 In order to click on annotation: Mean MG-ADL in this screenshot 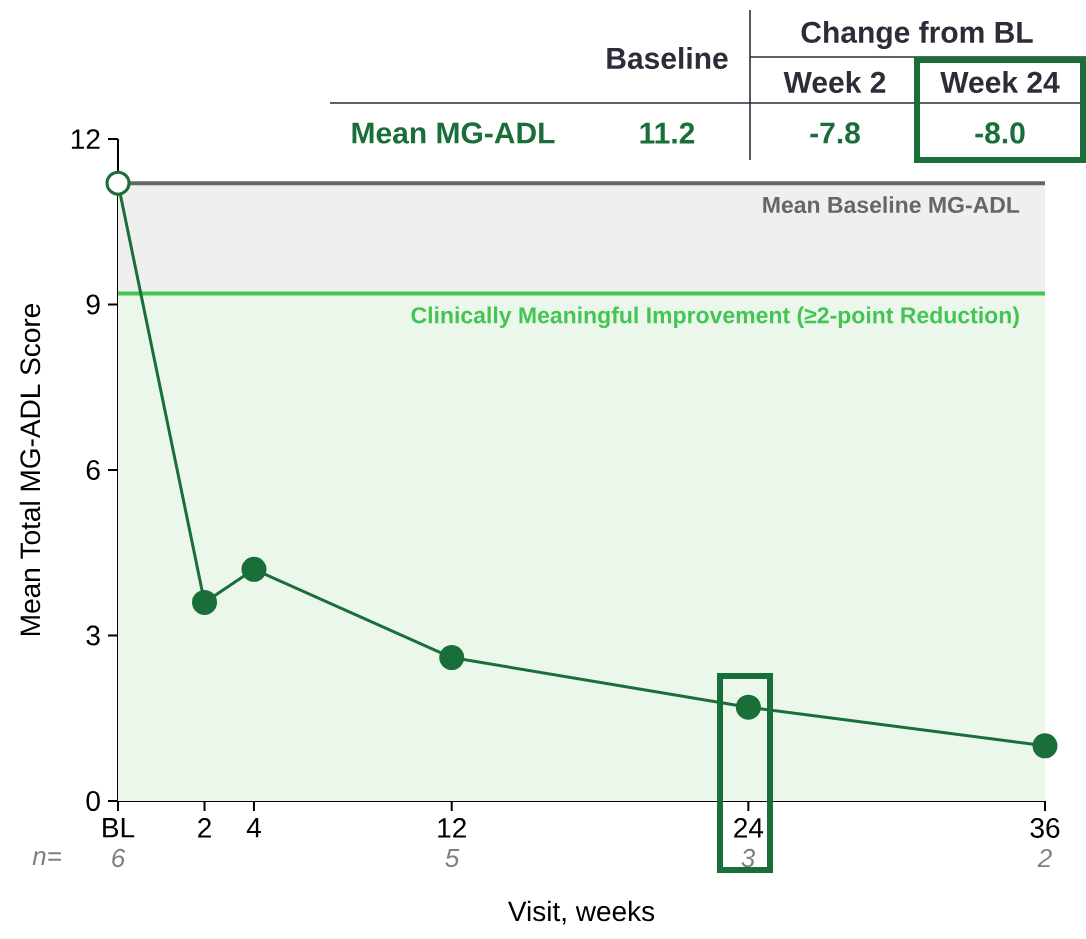, I will do `click(453, 133)`.